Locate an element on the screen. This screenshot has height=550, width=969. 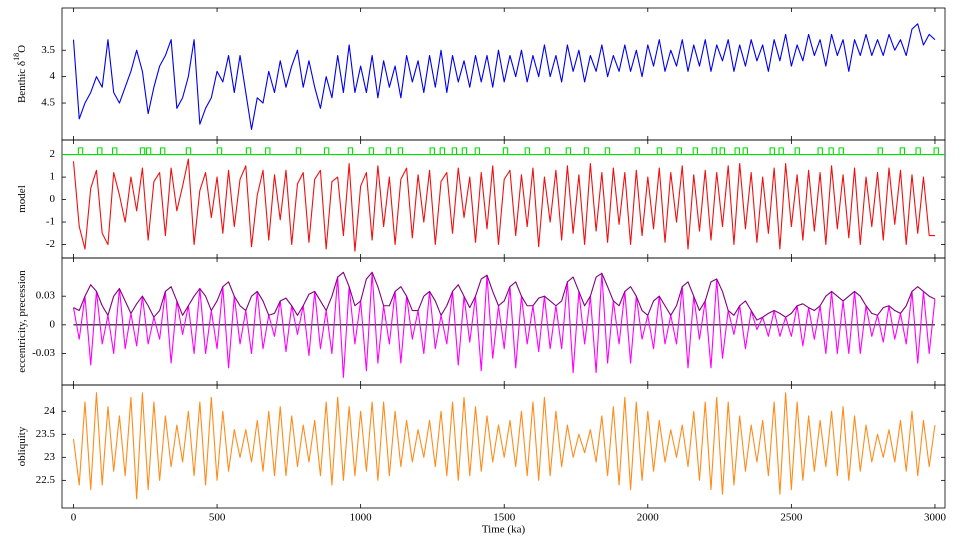
y-tick-label: 22.5 is located at coordinates (46, 480).